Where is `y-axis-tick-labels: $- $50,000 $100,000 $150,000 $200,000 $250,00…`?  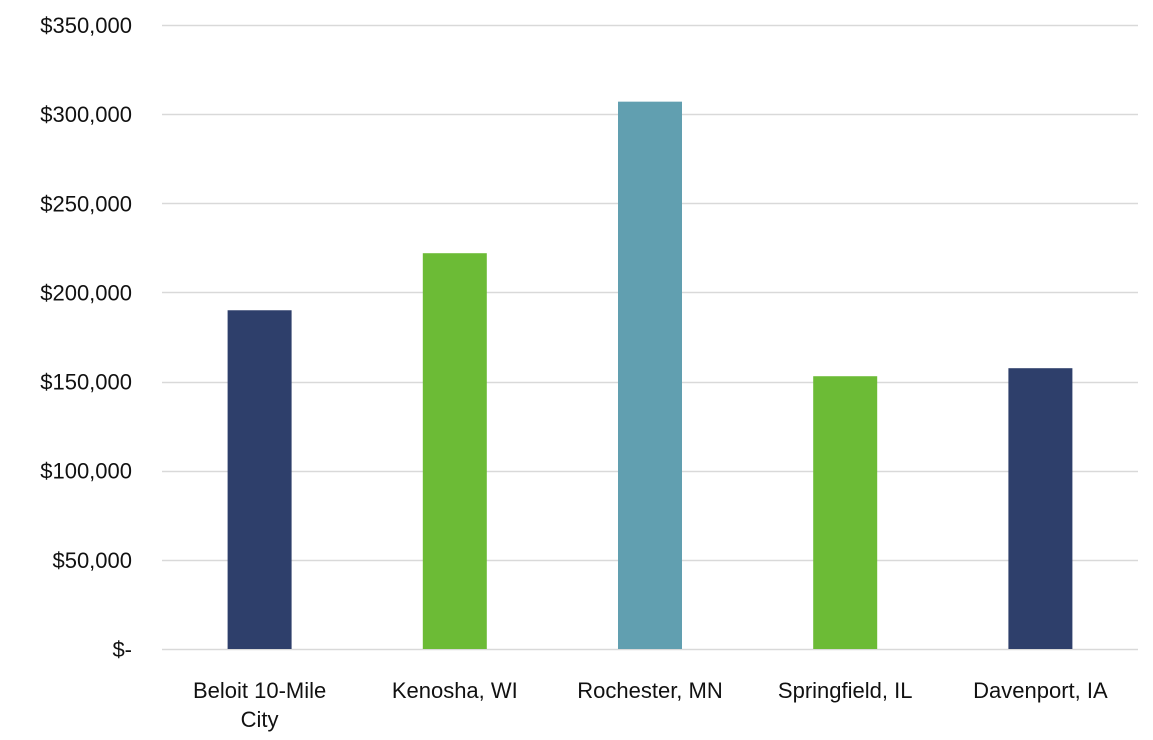 y-axis-tick-labels: $- $50,000 $100,000 $150,000 $200,000 $250,00… is located at coordinates (86, 337).